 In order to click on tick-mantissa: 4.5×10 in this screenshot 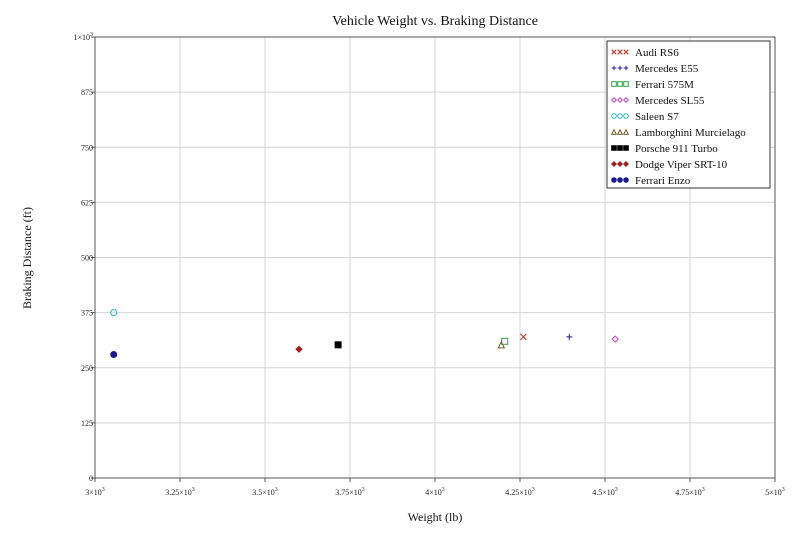, I will do `click(603, 492)`.